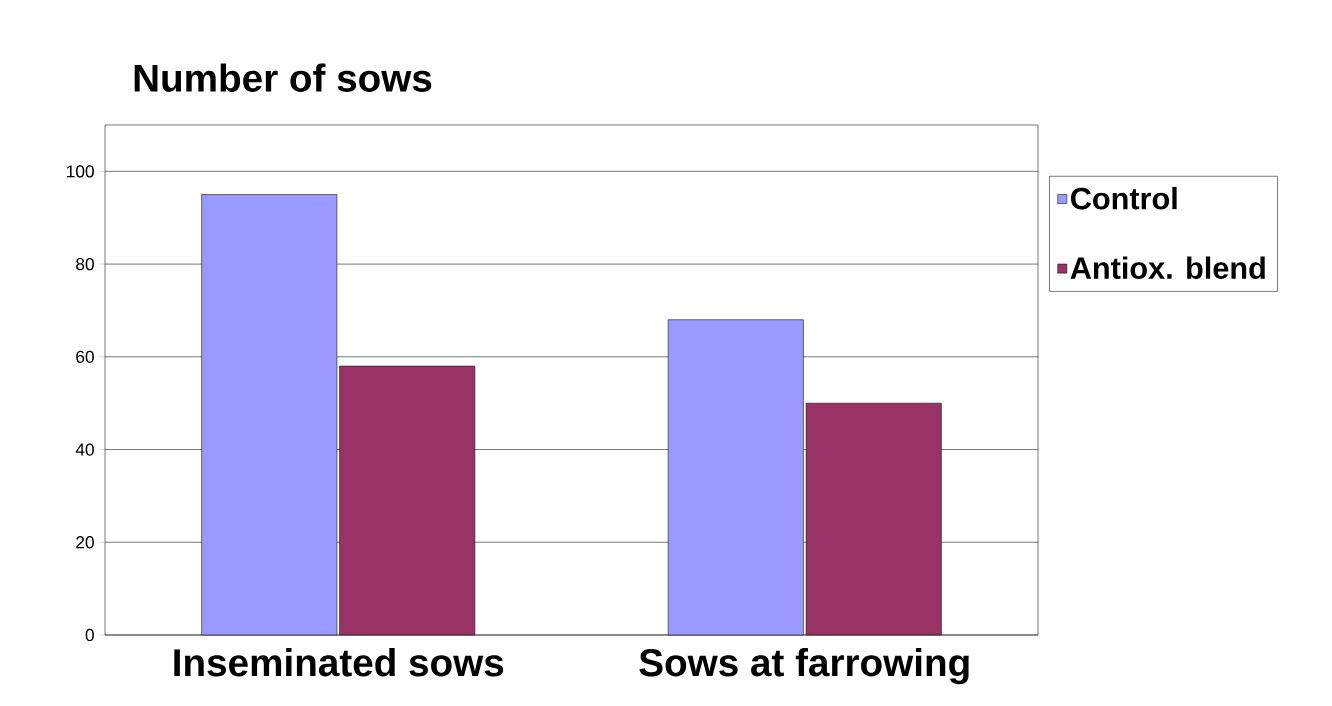 This screenshot has height=706, width=1332. I want to click on legend-label: Antiox. blend, so click(1167, 267).